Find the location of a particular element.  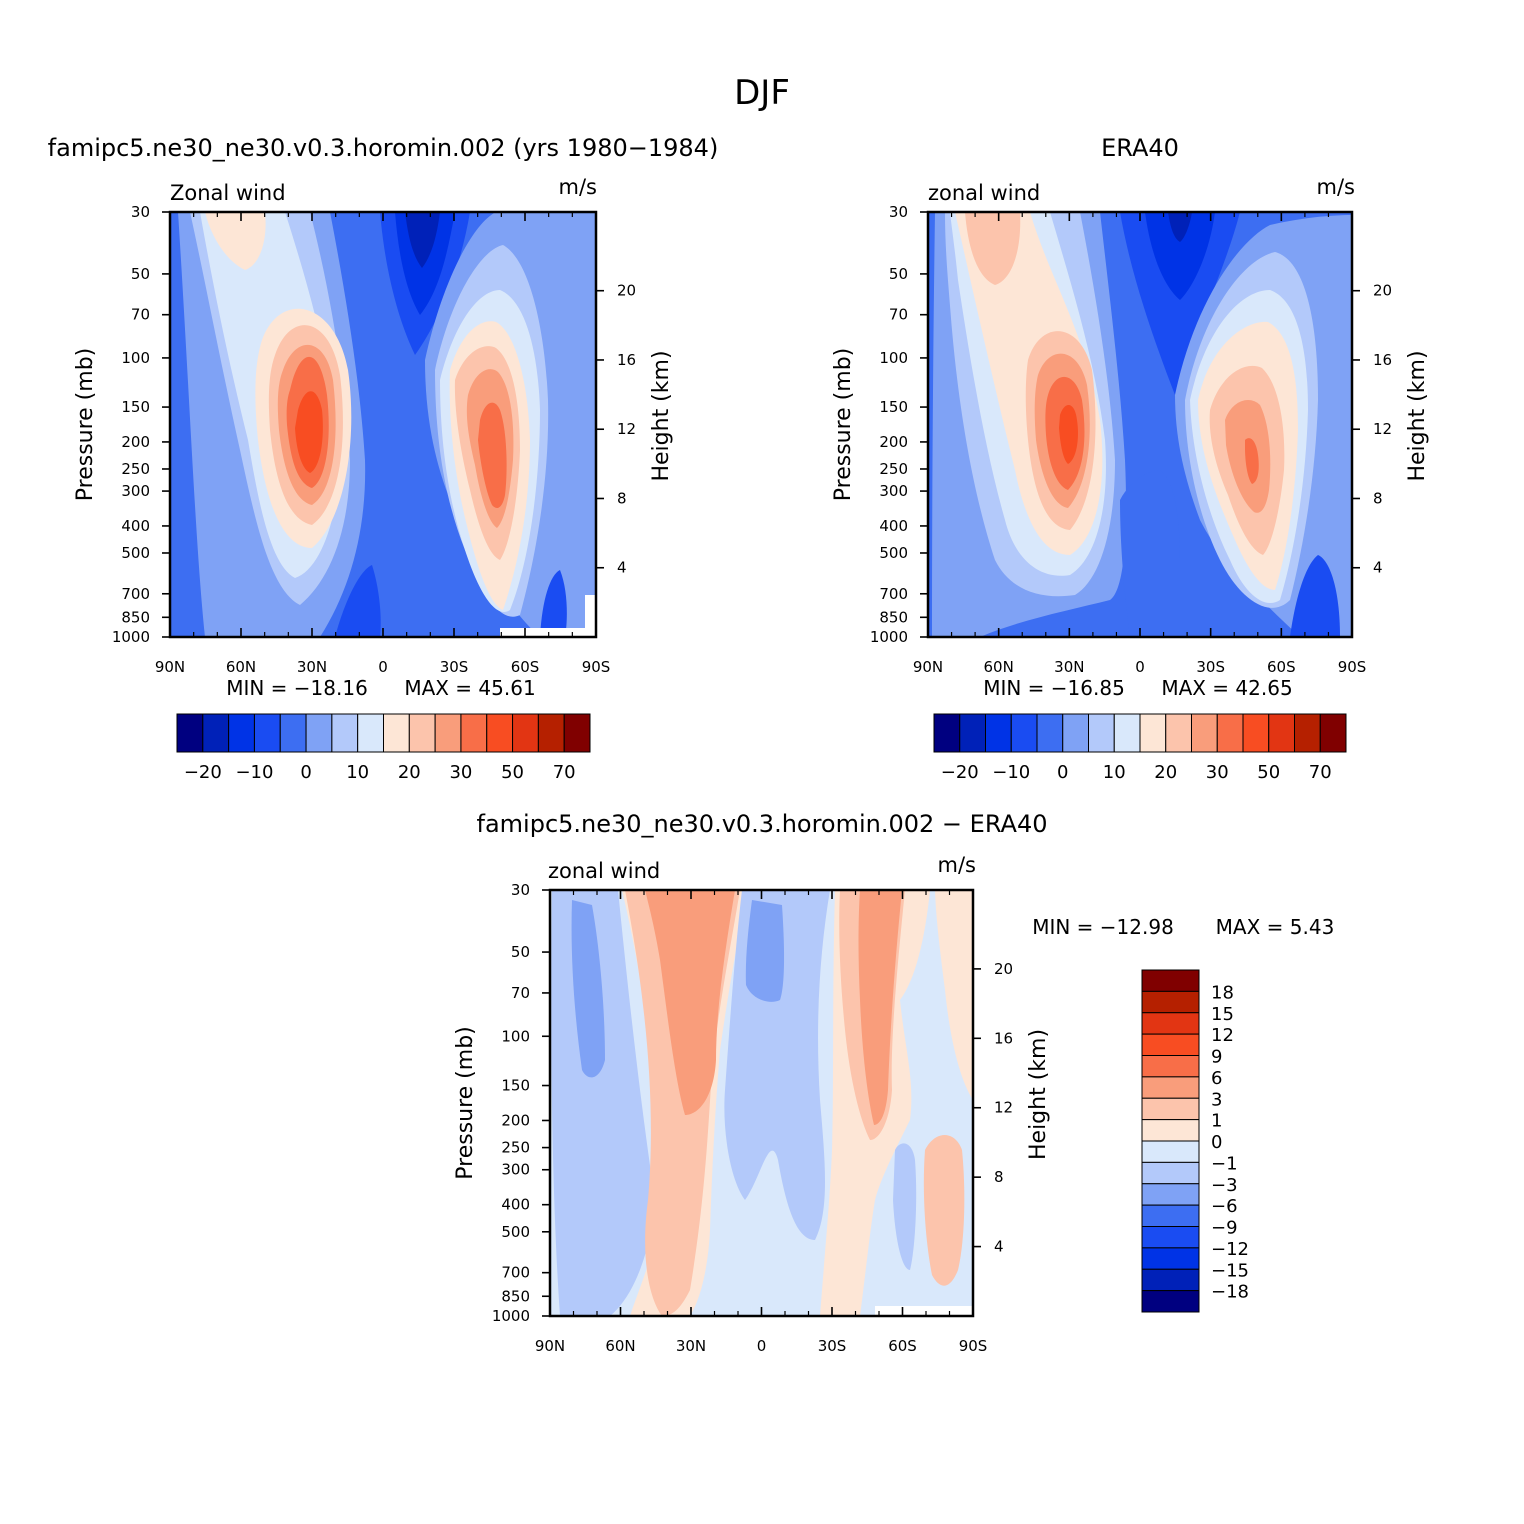

colorbar-label: −12 is located at coordinates (1230, 1249).